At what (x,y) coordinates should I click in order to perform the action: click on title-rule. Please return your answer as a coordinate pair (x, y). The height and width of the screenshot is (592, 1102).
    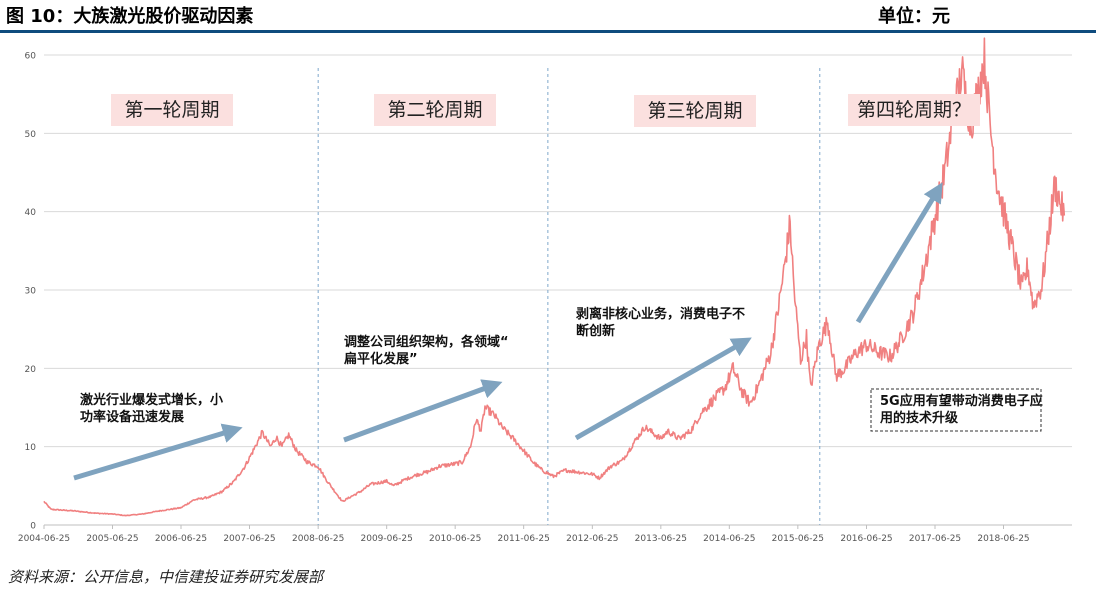
    Looking at the image, I should click on (548, 31).